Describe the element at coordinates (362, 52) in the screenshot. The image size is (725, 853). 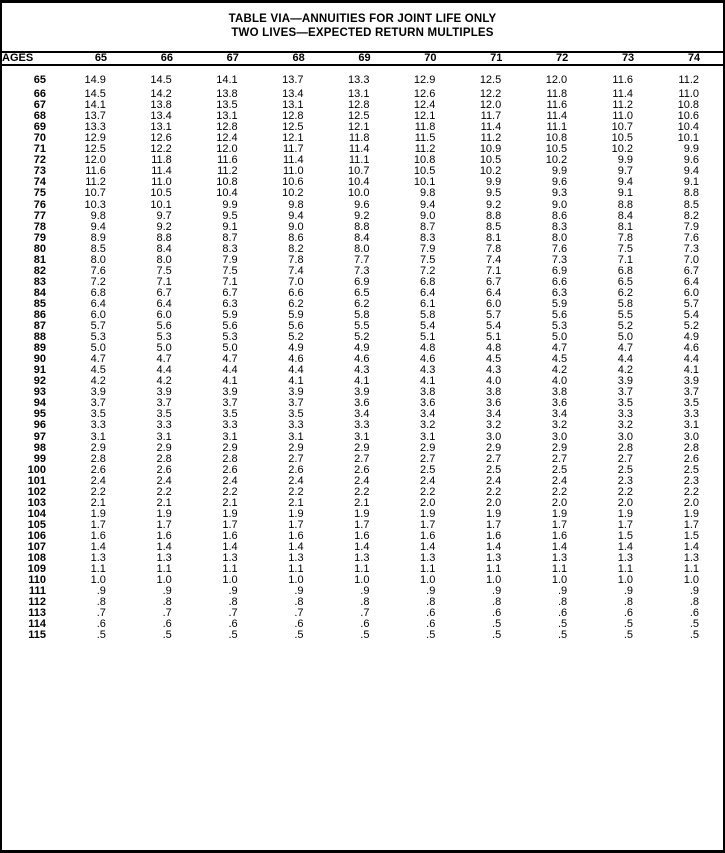
I see `header-top-rule` at that location.